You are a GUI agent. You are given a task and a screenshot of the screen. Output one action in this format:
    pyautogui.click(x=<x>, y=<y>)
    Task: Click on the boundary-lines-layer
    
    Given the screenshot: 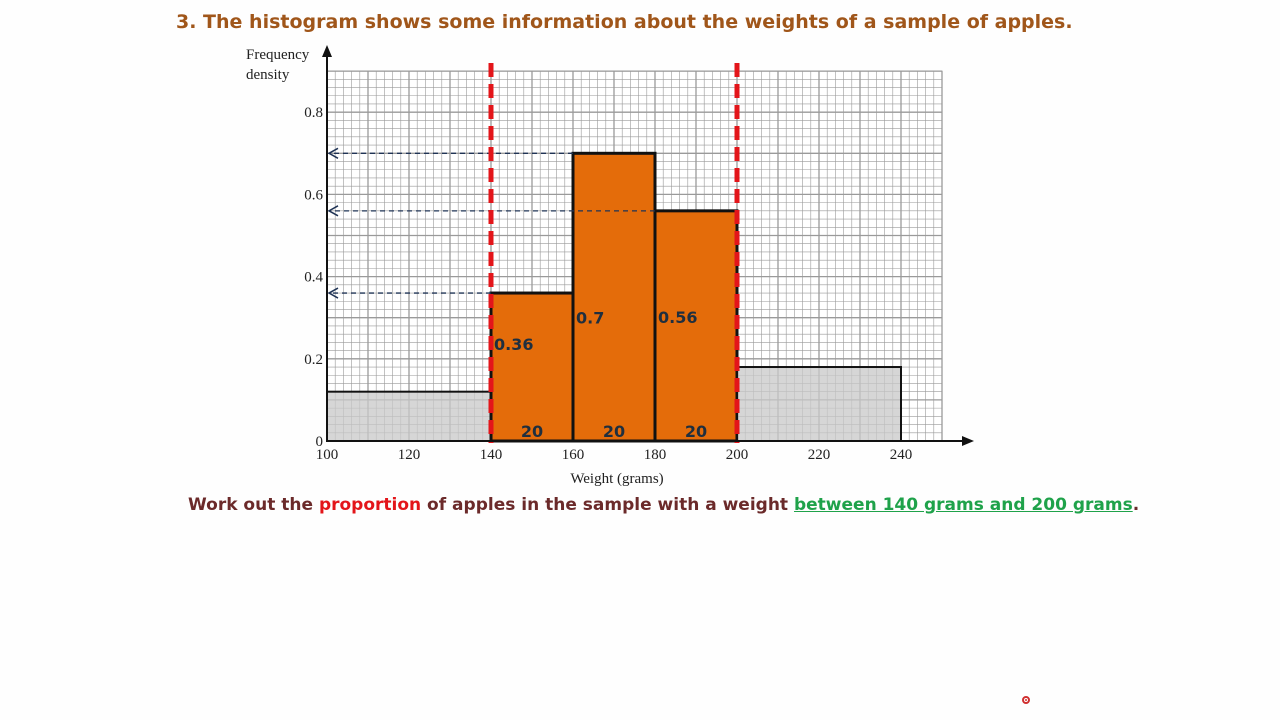 What is the action you would take?
    pyautogui.click(x=614, y=253)
    